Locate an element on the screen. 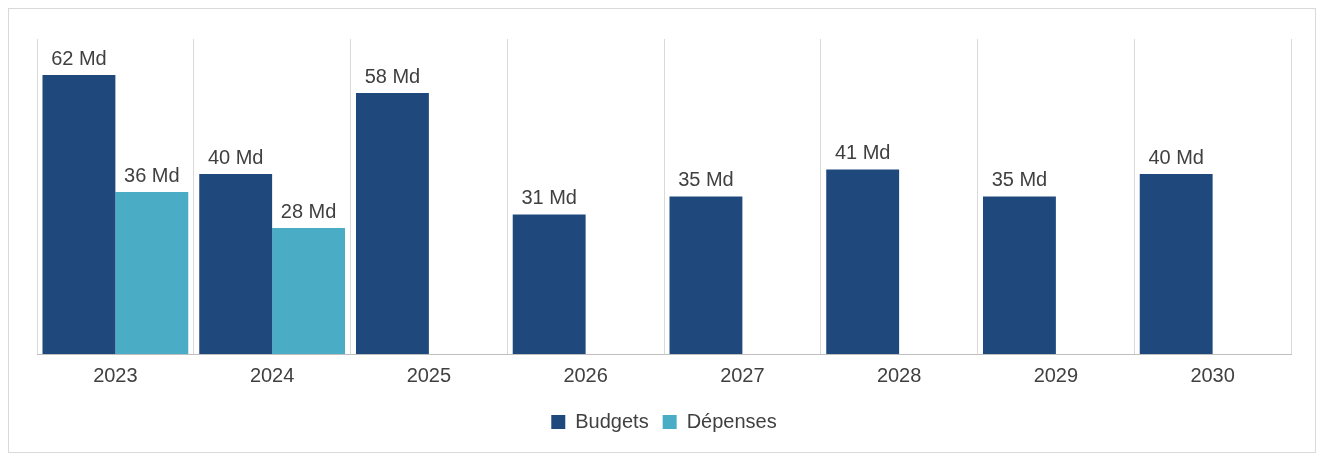  x-tick-label: 2026 is located at coordinates (585, 374).